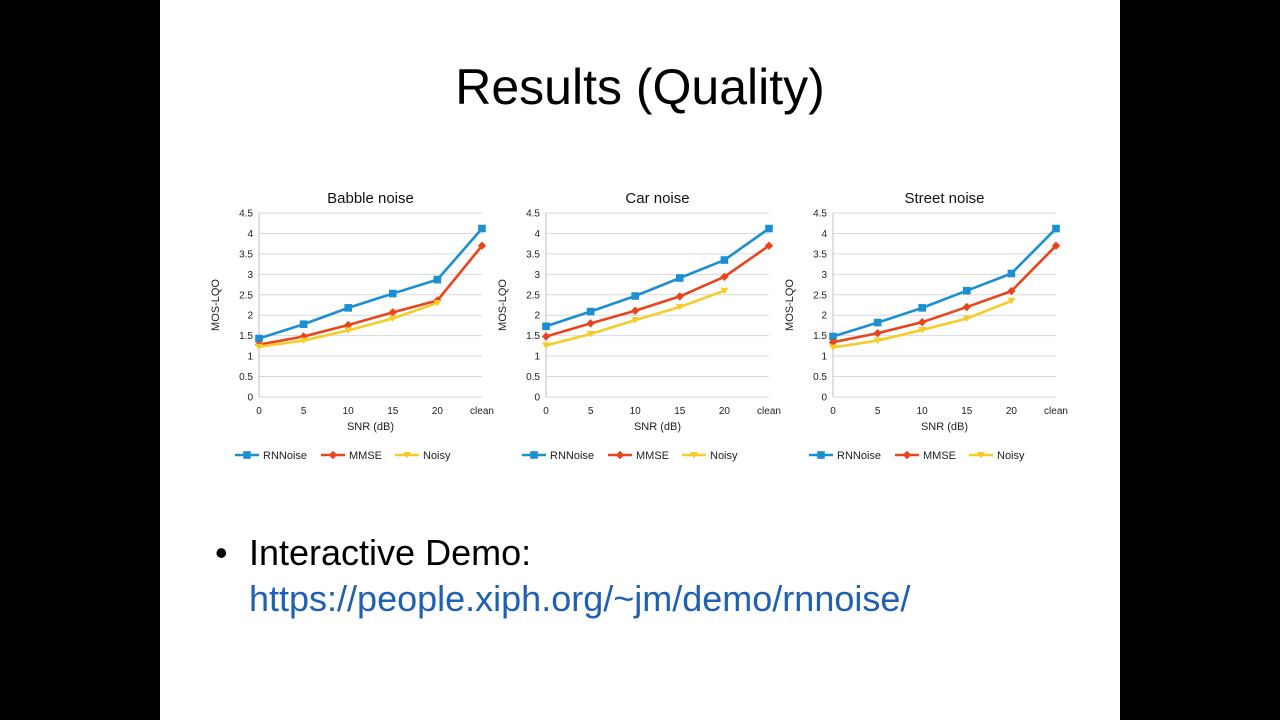  Describe the element at coordinates (640, 87) in the screenshot. I see `slide-title: Results (Quality)` at that location.